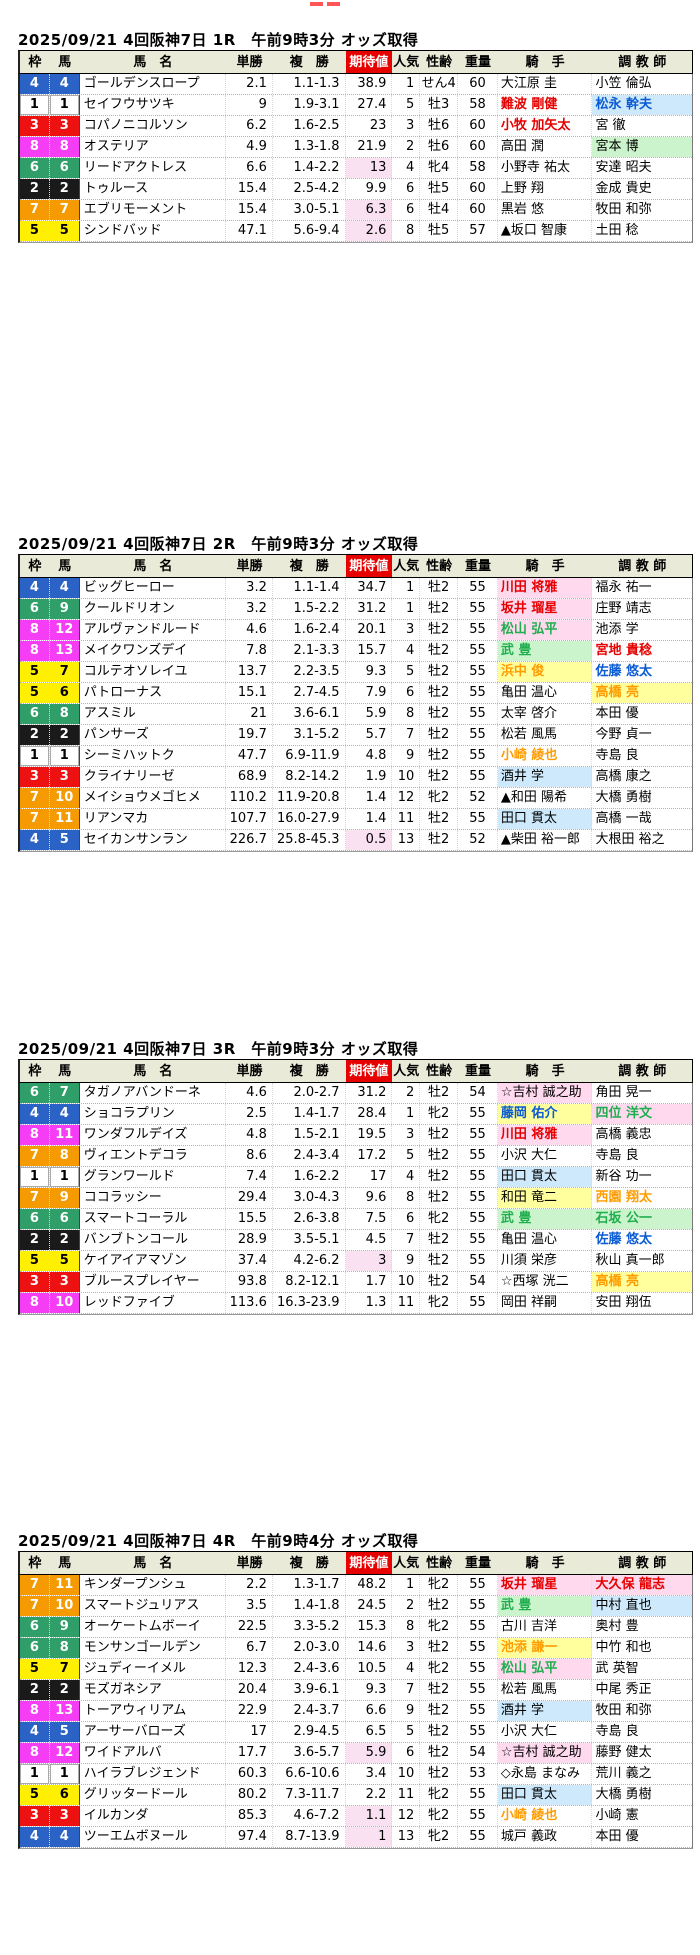 This screenshot has width=700, height=1955. What do you see at coordinates (249, 651) in the screenshot?
I see `win-odds: 7.8` at bounding box center [249, 651].